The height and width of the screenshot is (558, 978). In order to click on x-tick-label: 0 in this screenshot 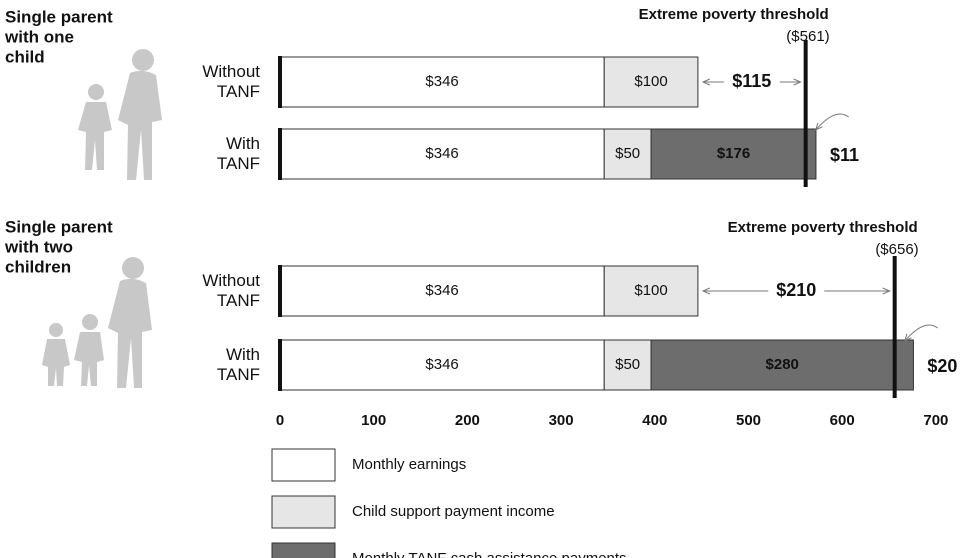, I will do `click(280, 420)`.